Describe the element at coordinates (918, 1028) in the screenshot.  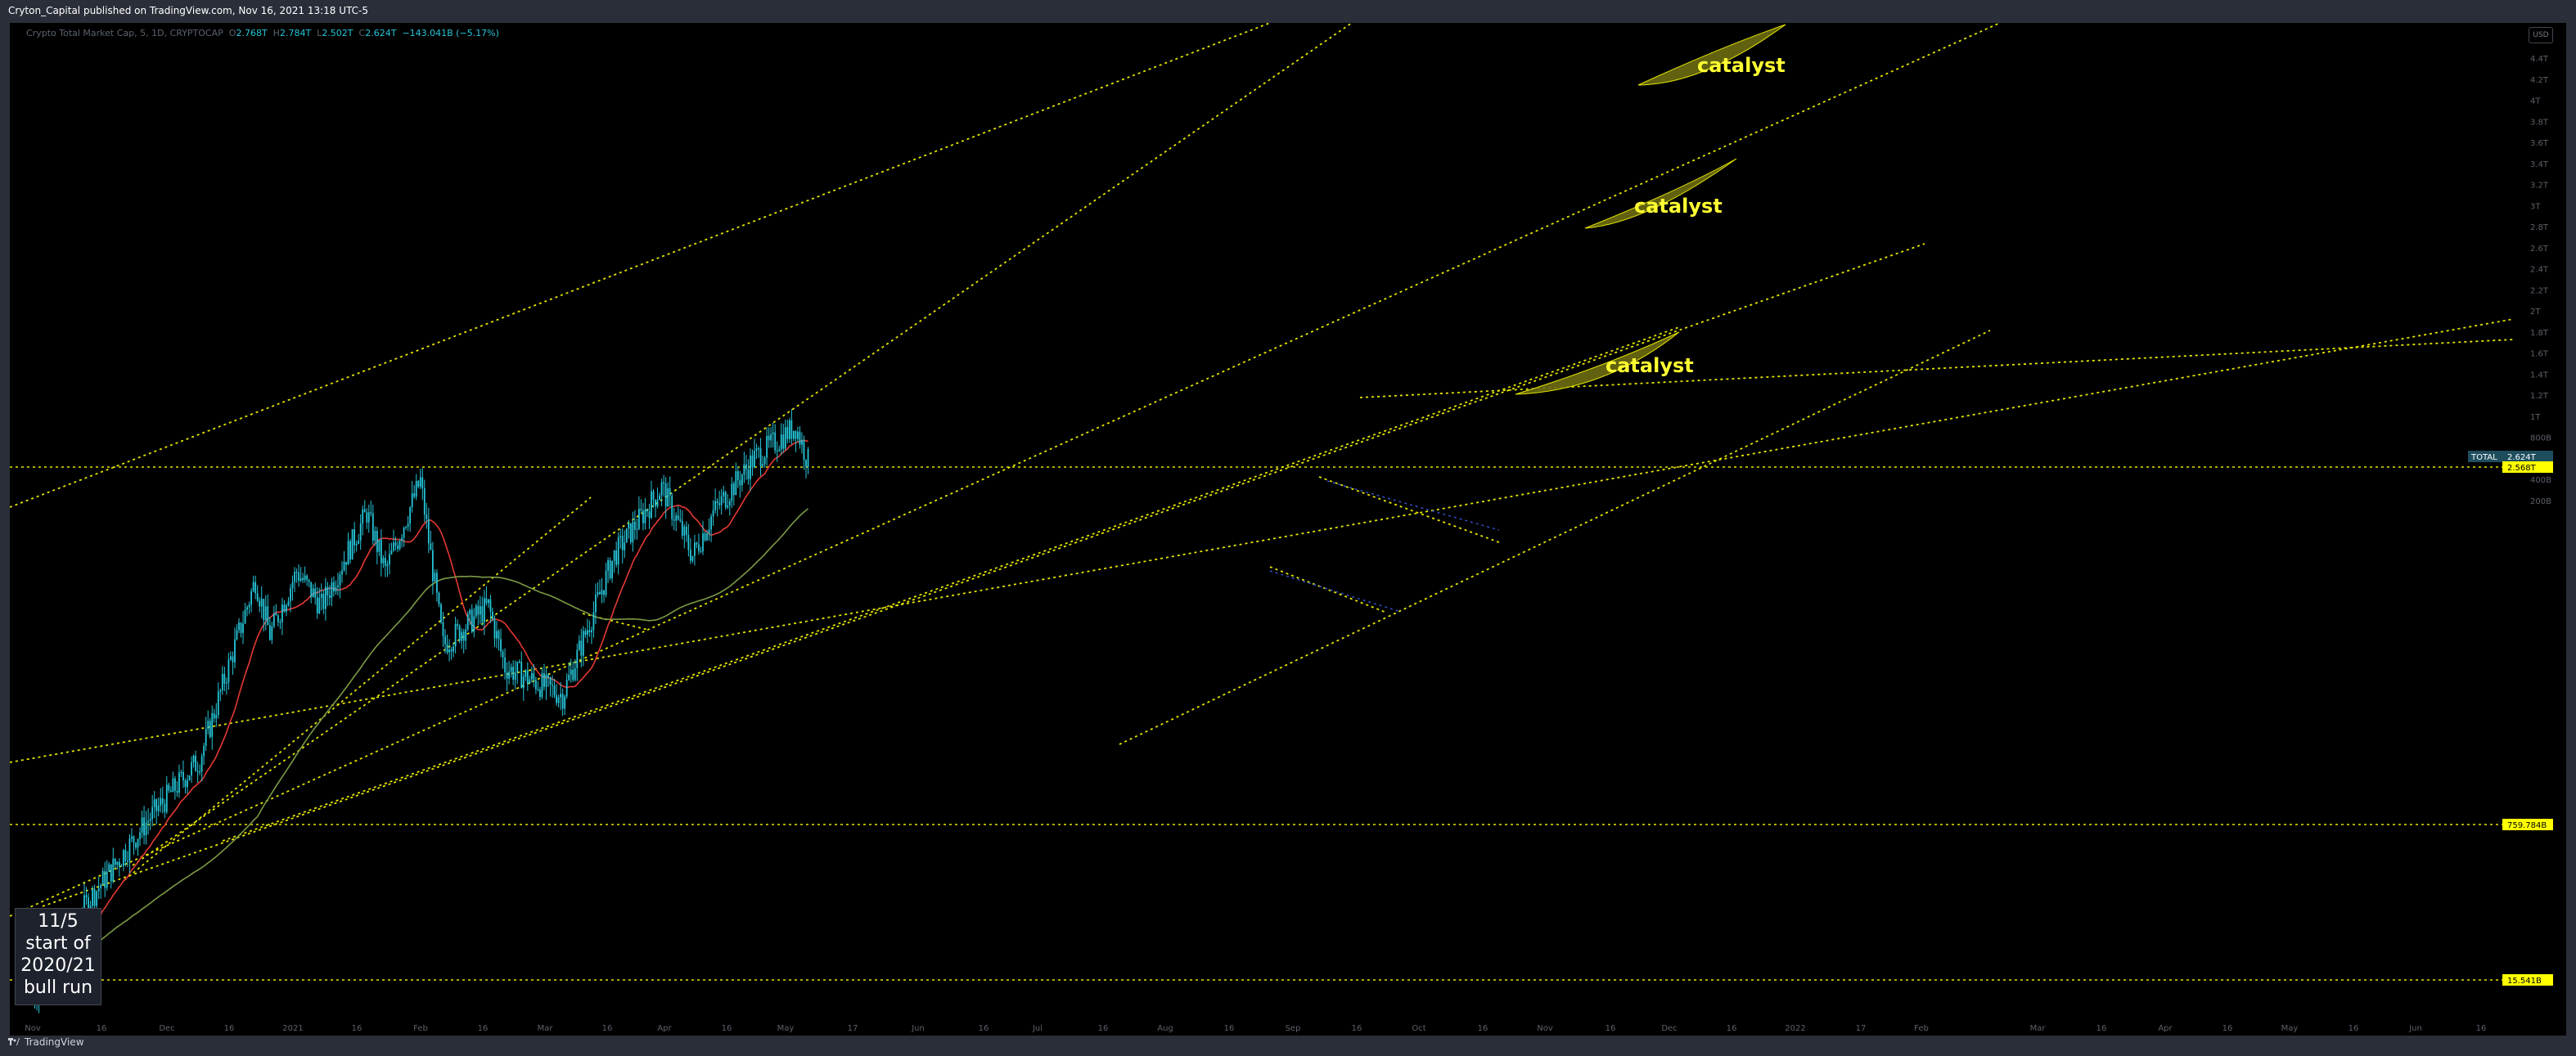
I see `x-tick-label: Jun` at that location.